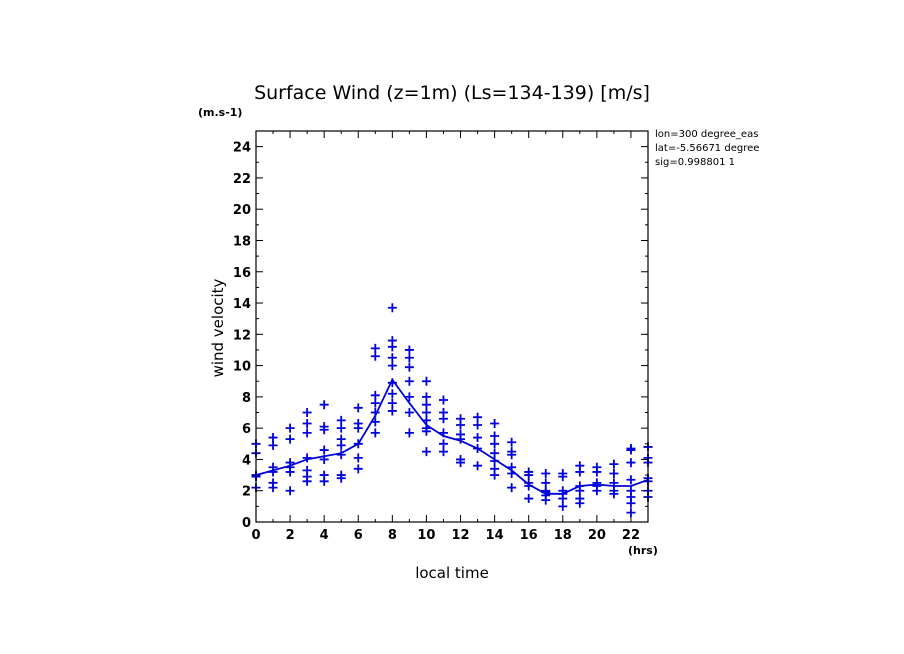 Image resolution: width=904 pixels, height=654 pixels. Describe the element at coordinates (242, 367) in the screenshot. I see `y-tick-label: 10` at that location.